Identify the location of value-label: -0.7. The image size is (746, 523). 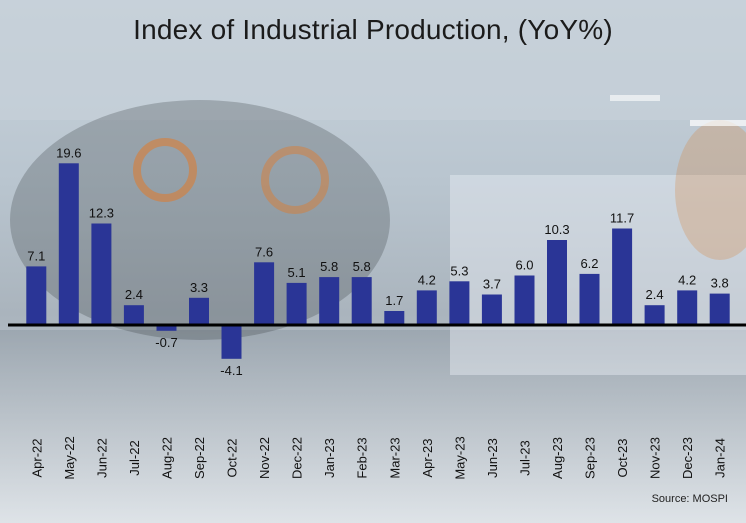
(166, 342).